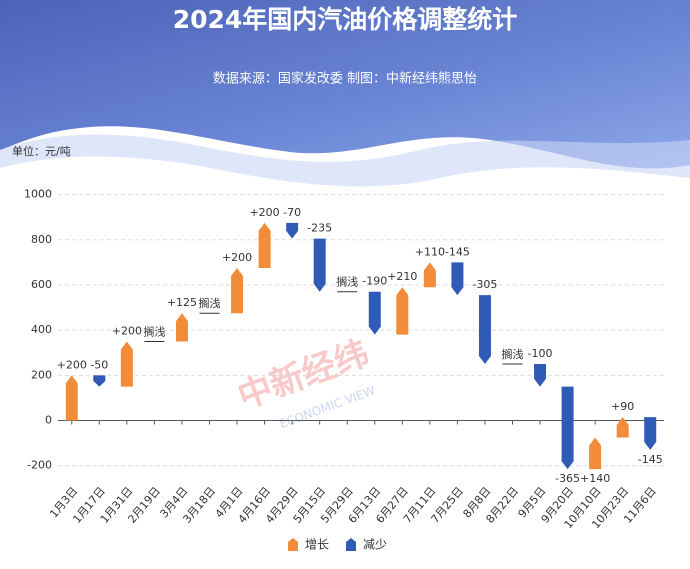 The height and width of the screenshot is (569, 690). Describe the element at coordinates (375, 545) in the screenshot. I see `legend-label: 减少` at that location.